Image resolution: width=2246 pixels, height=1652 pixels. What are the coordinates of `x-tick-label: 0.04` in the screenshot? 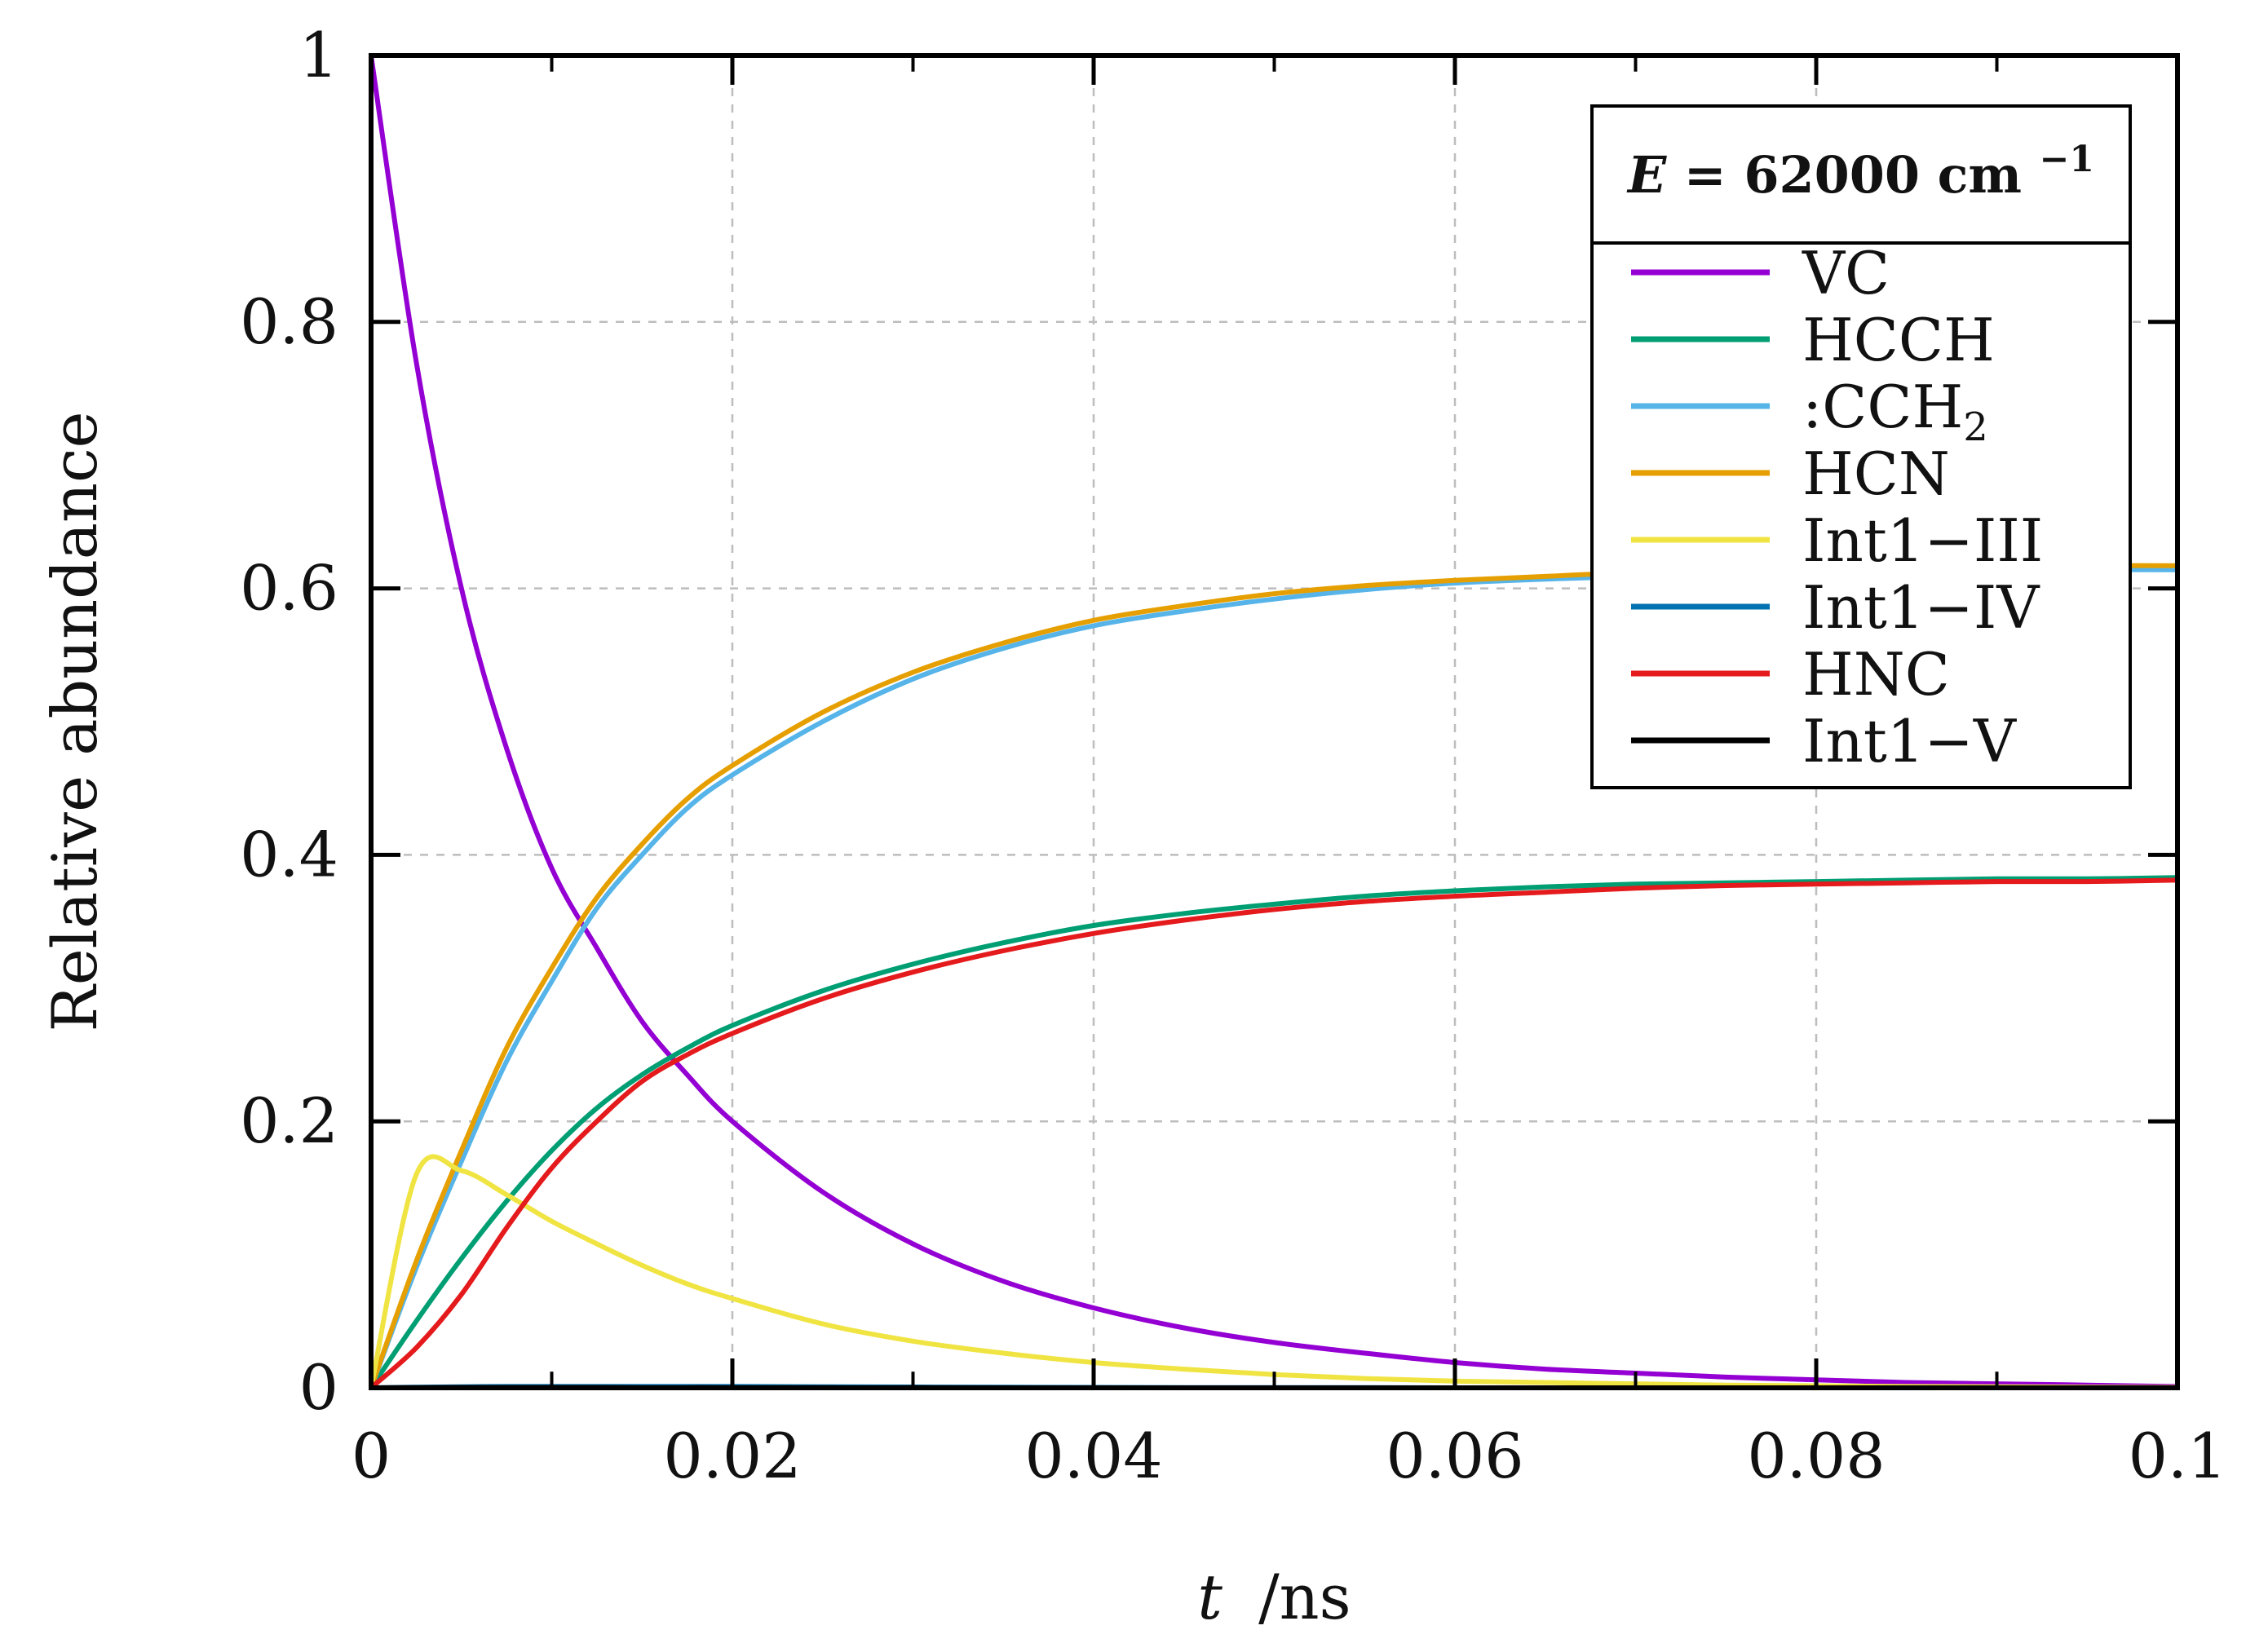 It's located at (1093, 1456).